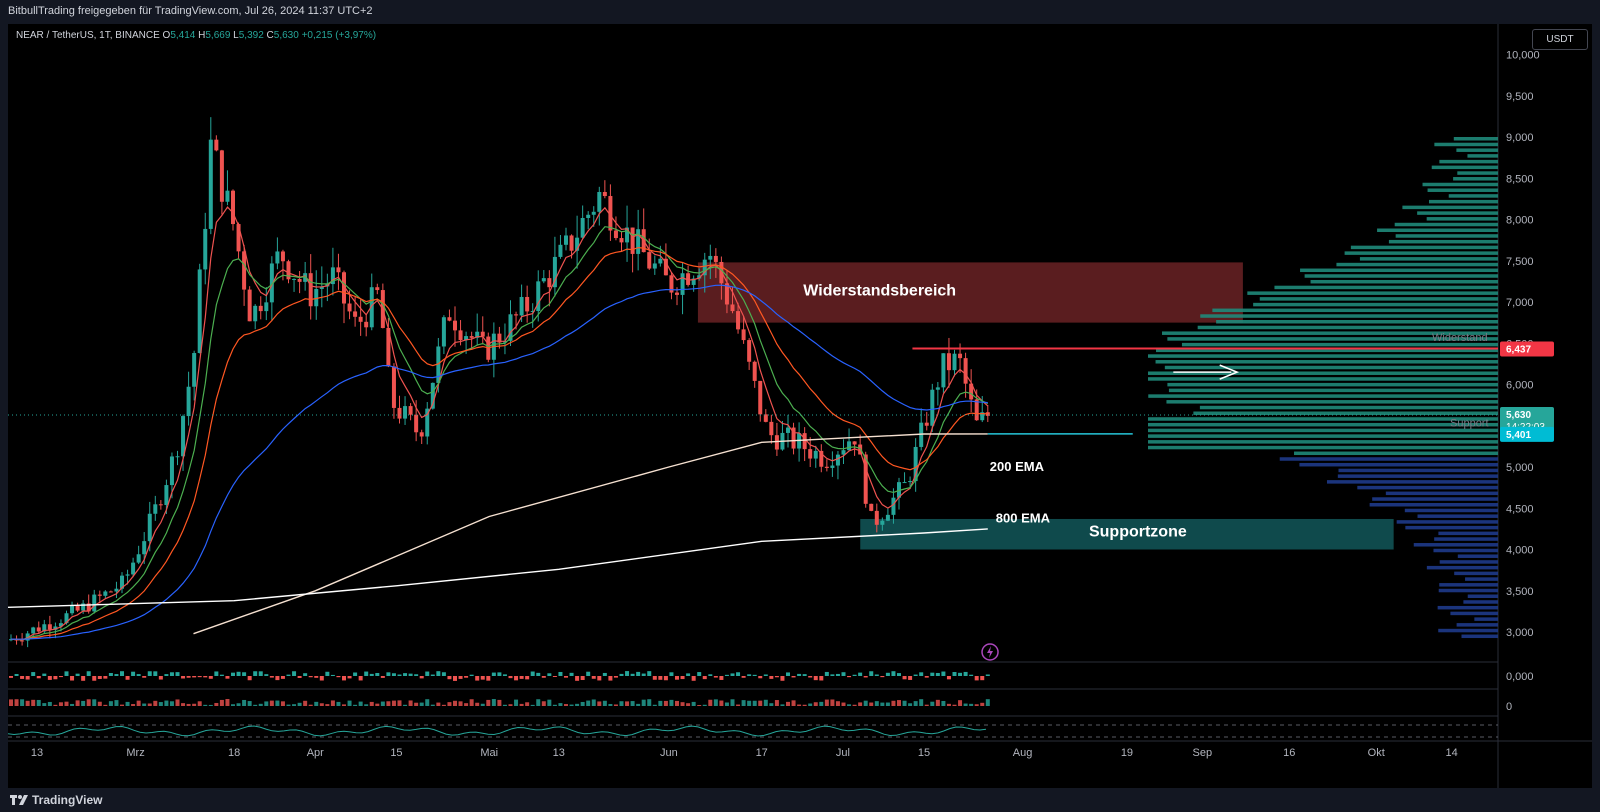 The height and width of the screenshot is (812, 1600). I want to click on event-lightning-icon, so click(990, 652).